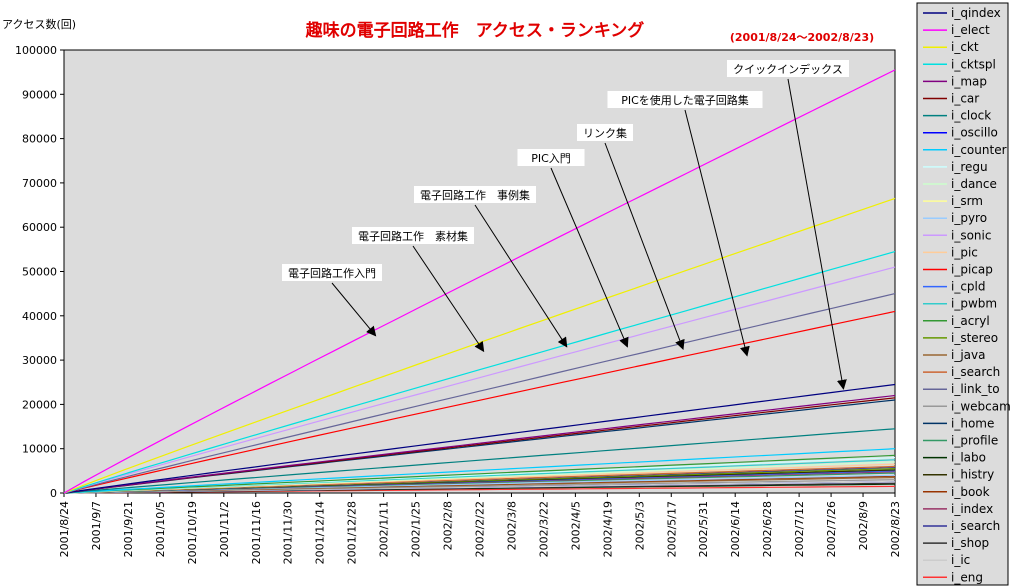  I want to click on y-tick-label: 90000, so click(39, 94).